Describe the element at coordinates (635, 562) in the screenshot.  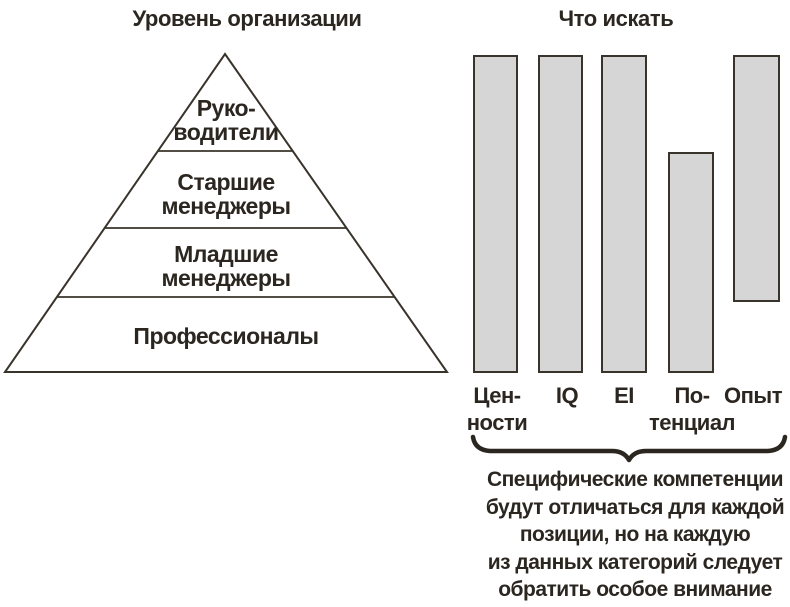
I see `annotation-line: из данных категорий следует` at that location.